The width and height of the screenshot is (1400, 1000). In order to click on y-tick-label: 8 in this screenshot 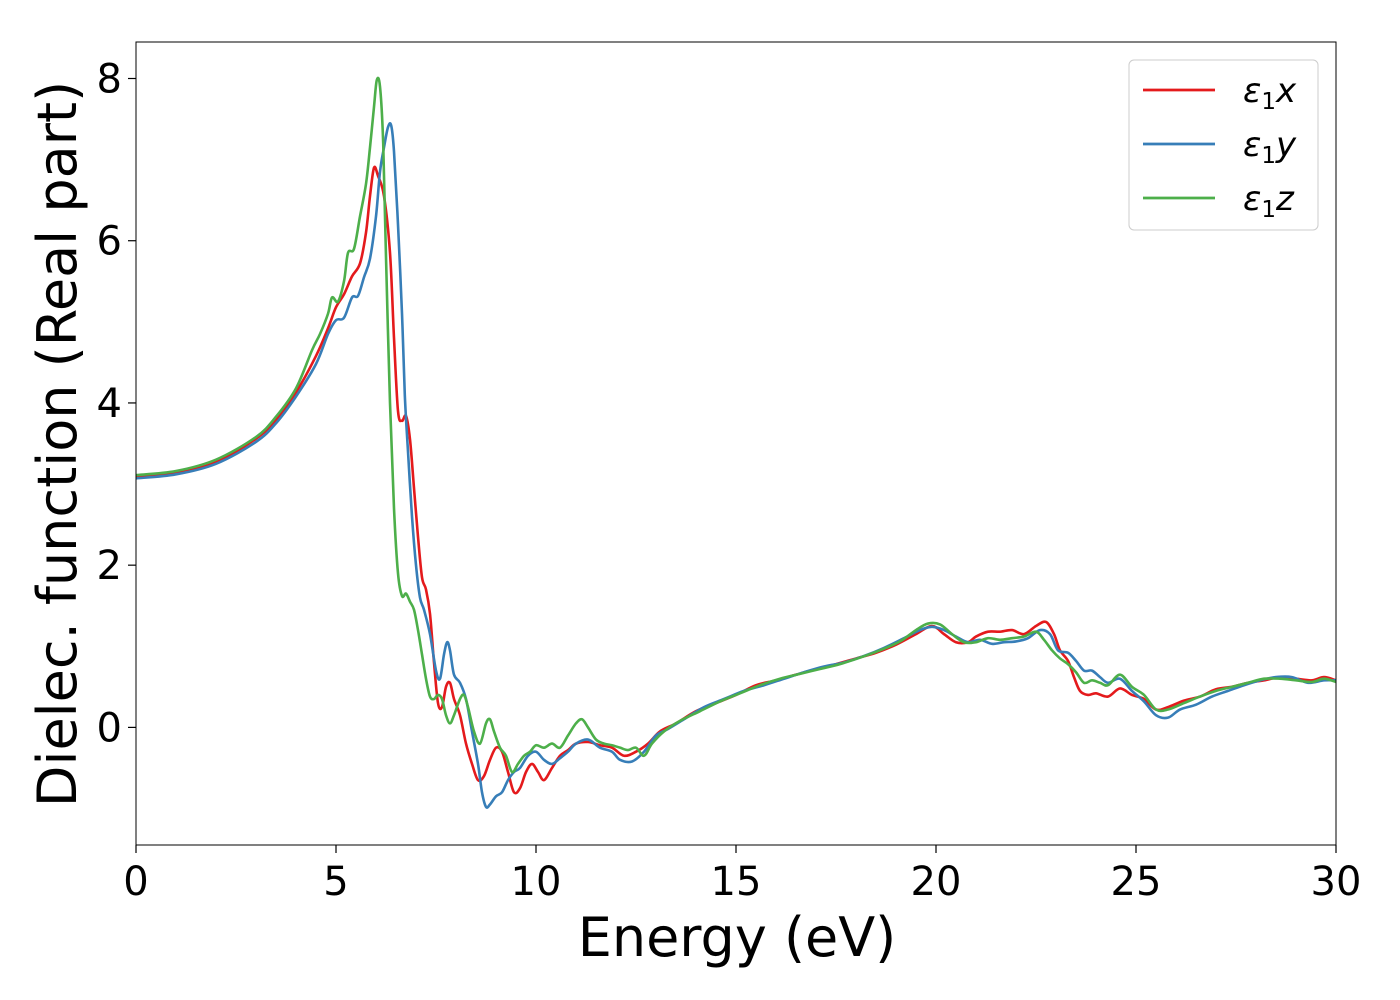, I will do `click(109, 80)`.